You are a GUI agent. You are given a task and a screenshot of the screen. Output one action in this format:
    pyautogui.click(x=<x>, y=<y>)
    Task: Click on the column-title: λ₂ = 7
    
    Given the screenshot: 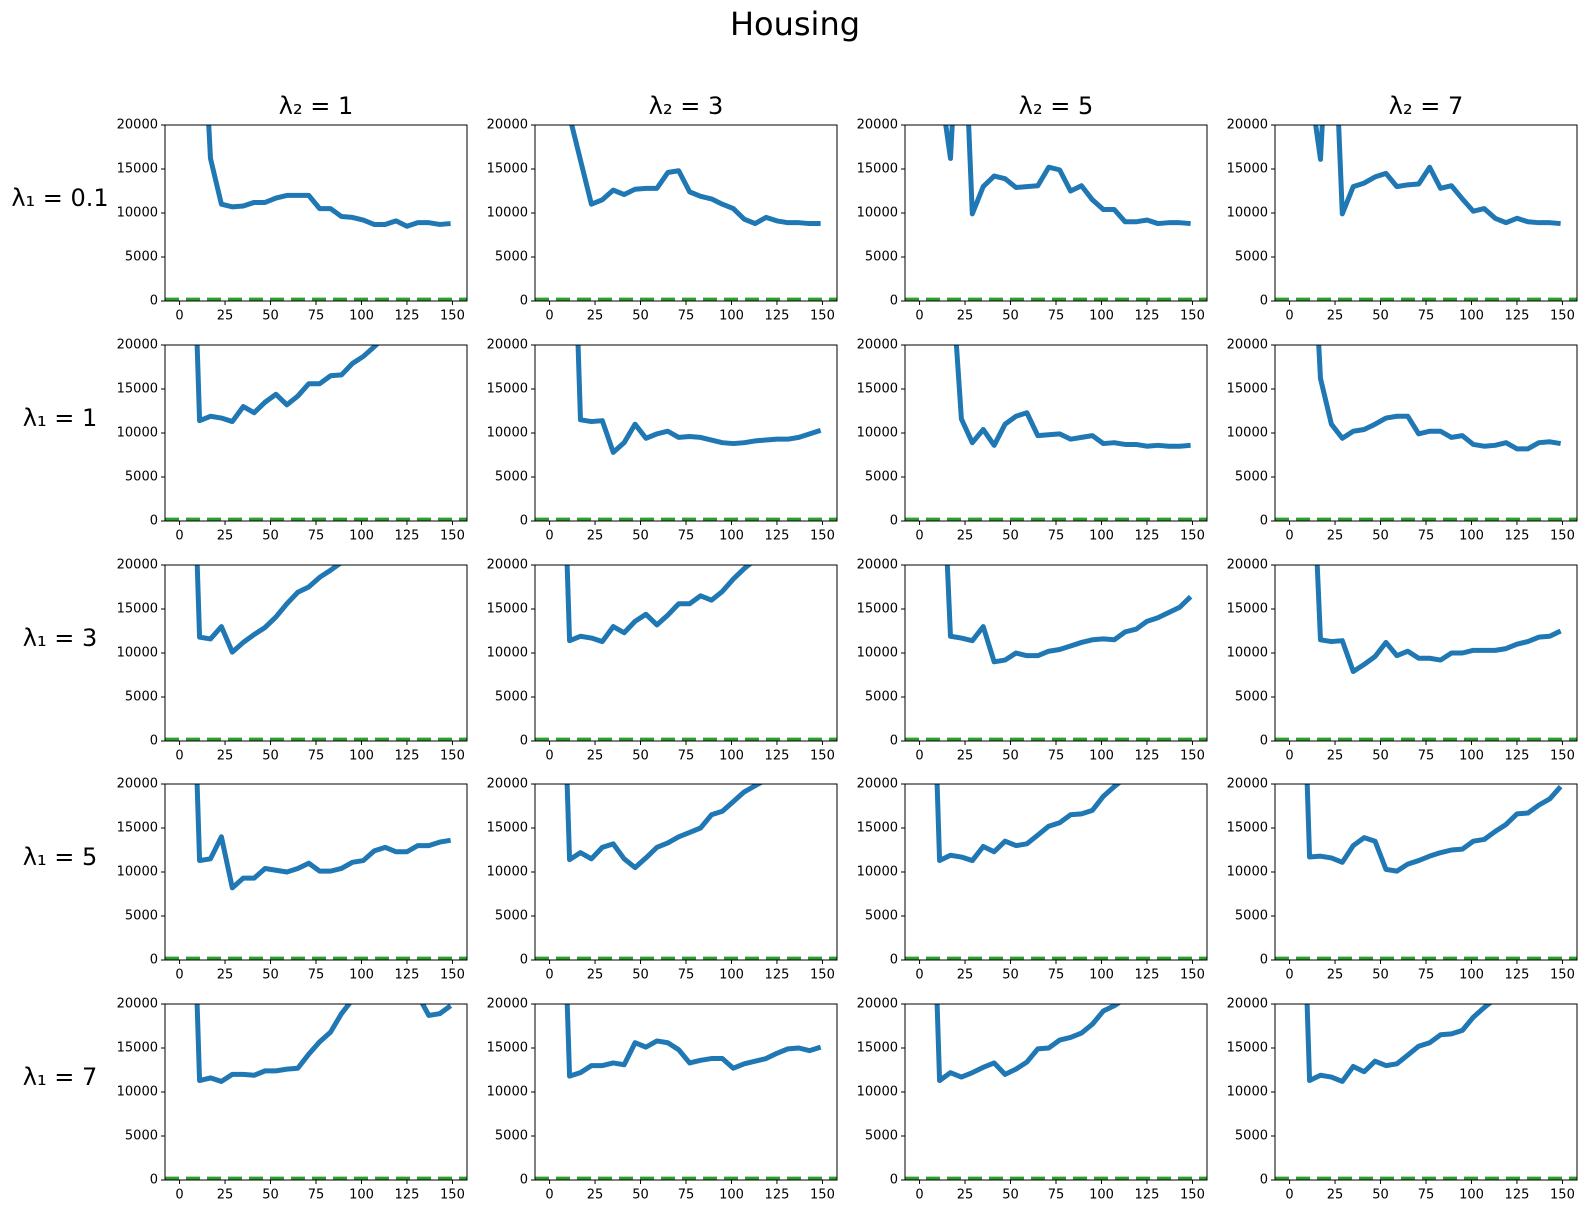 What is the action you would take?
    pyautogui.click(x=1426, y=106)
    